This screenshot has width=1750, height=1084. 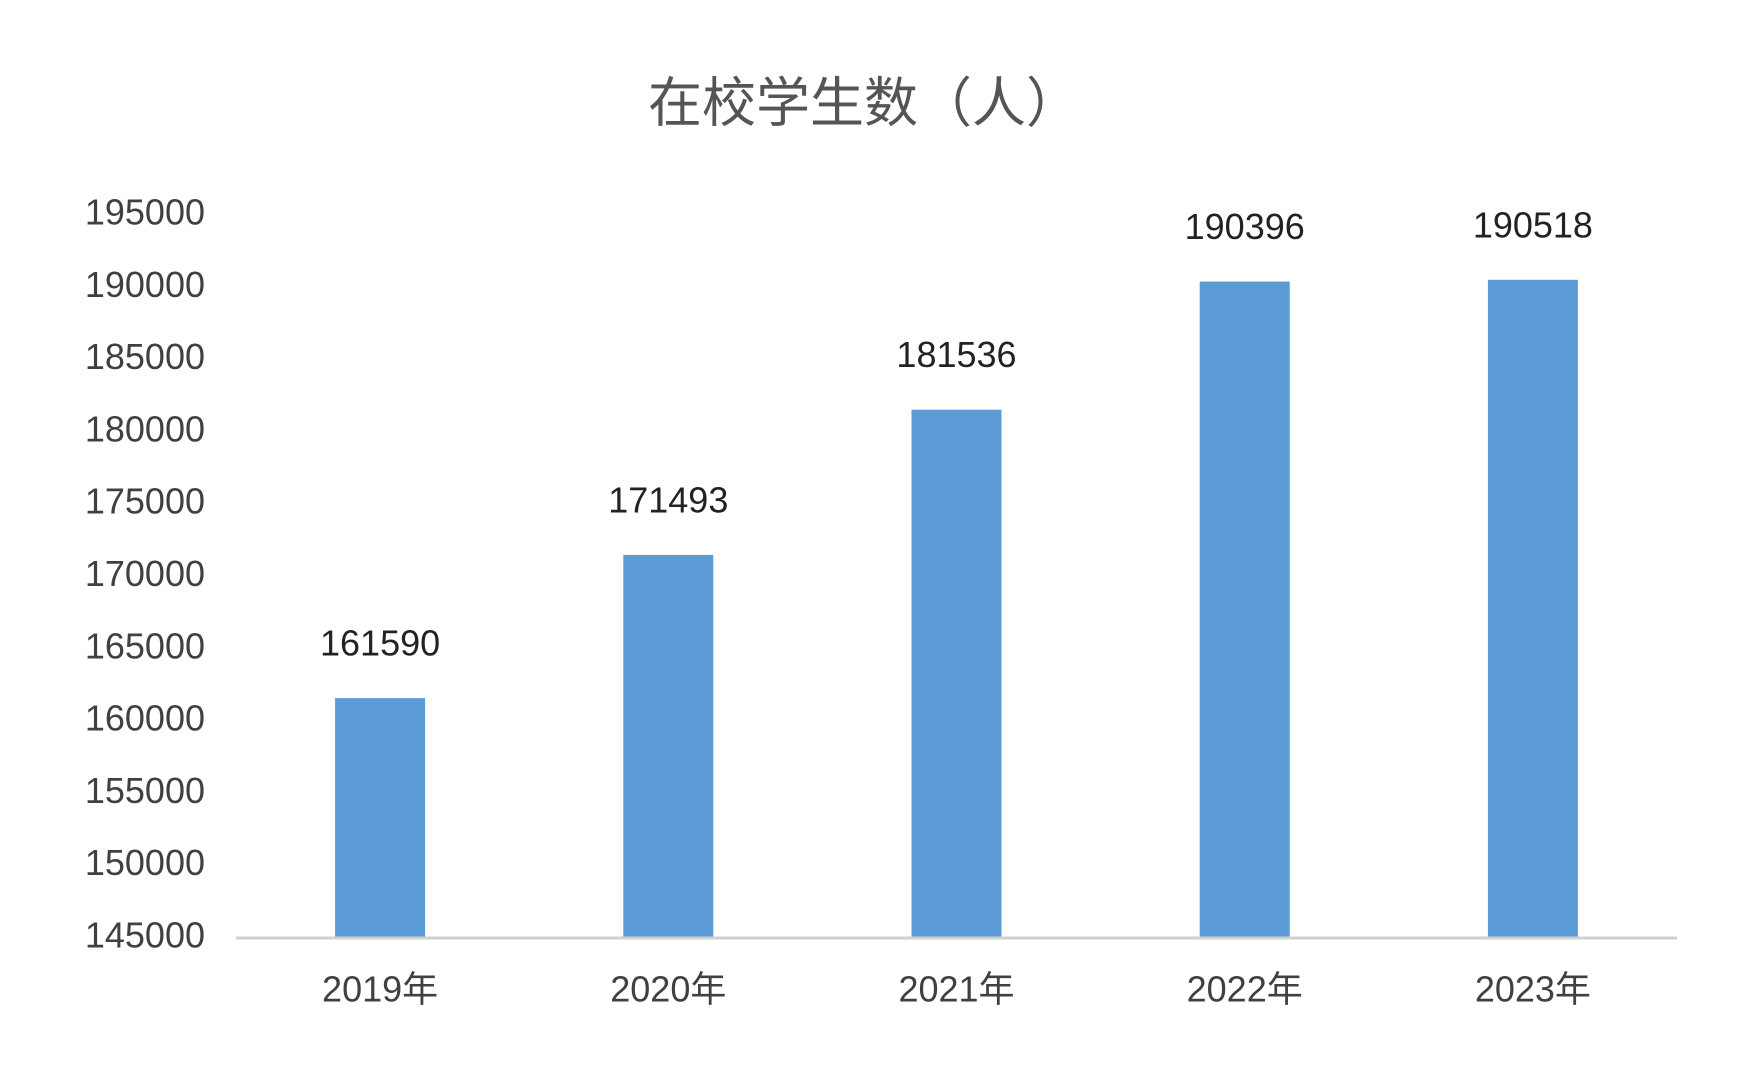 I want to click on x-tick-label: 2023年, so click(x=1533, y=989).